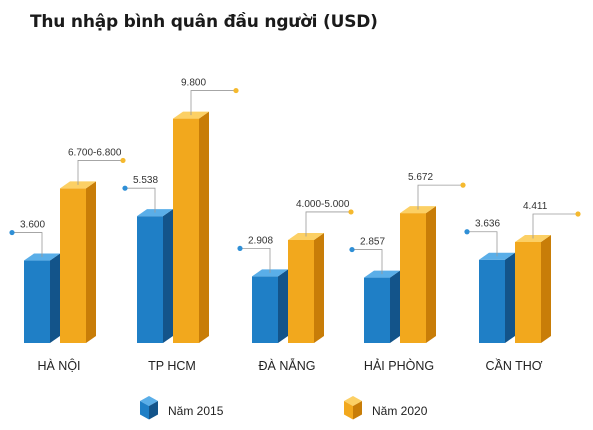 The image size is (593, 430). I want to click on bar-2015-value-label: 5.538, so click(145, 180).